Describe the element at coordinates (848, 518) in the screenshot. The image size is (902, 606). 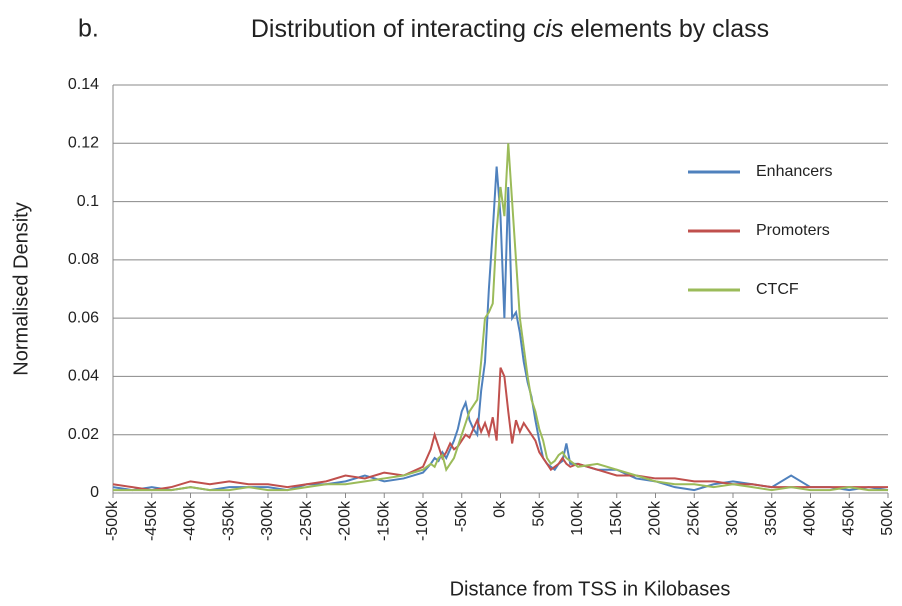
I see `x-tick-label: 450k` at that location.